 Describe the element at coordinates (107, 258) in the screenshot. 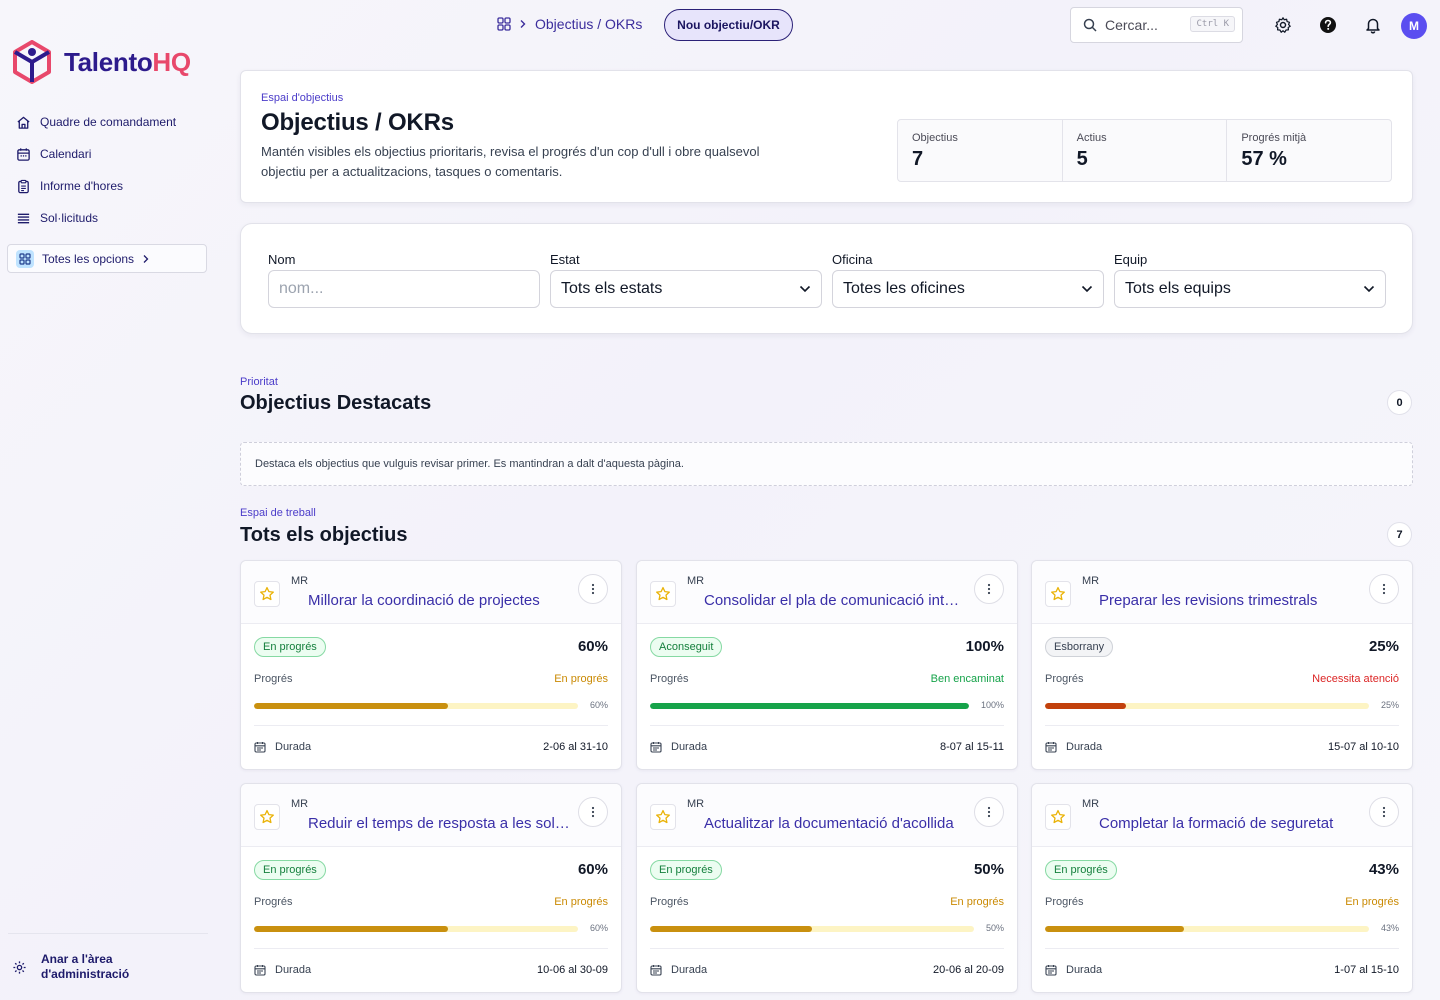

I see `all-options-button: Totes les opcions` at that location.